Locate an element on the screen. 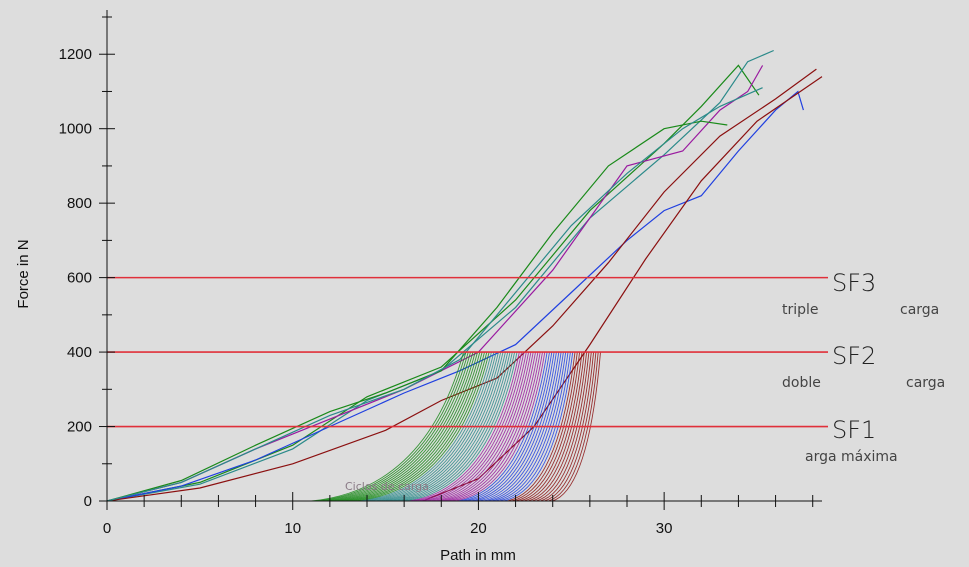 Image resolution: width=969 pixels, height=567 pixels. sf2-label: SF2 is located at coordinates (854, 356).